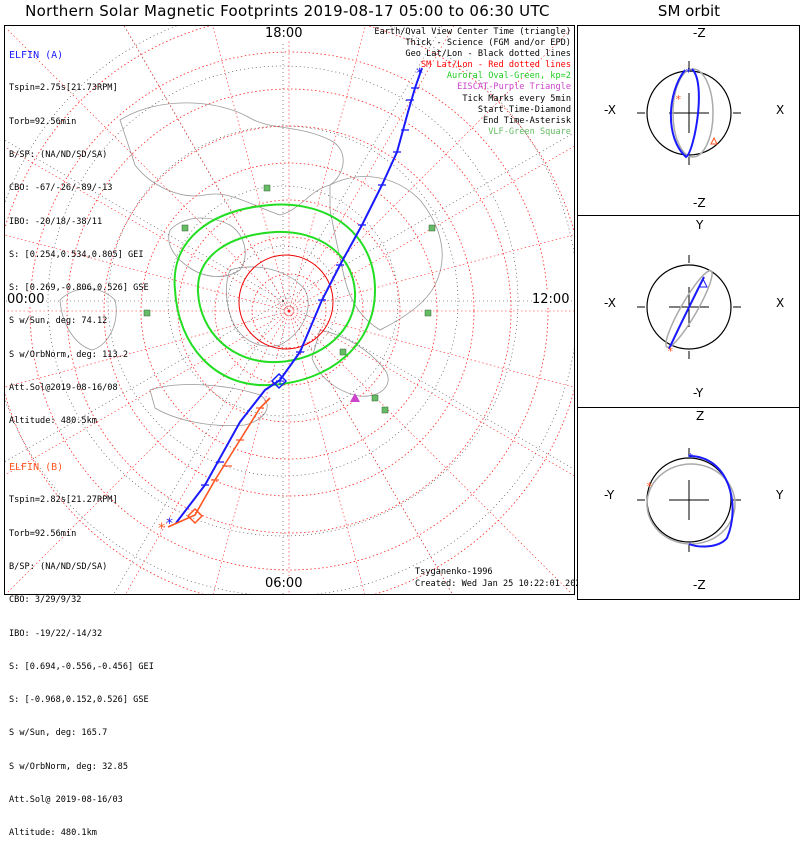 This screenshot has height=850, width=800. What do you see at coordinates (58, 733) in the screenshot?
I see `elfin-b-line: S w/Sun, deg: 165.7` at bounding box center [58, 733].